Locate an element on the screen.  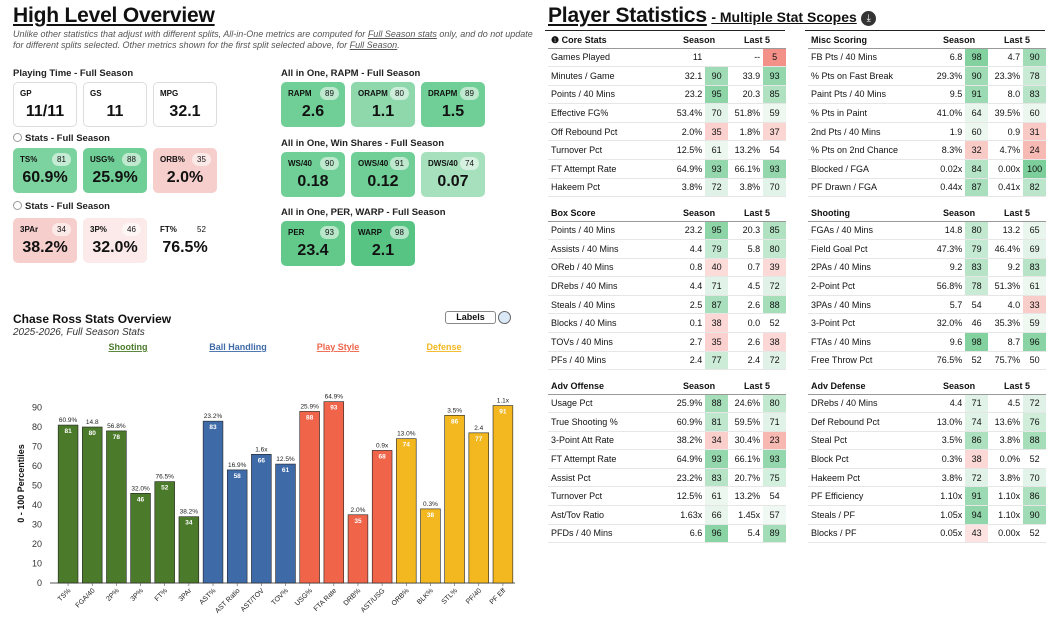
note-link-full-season: Full Season is located at coordinates (373, 45).